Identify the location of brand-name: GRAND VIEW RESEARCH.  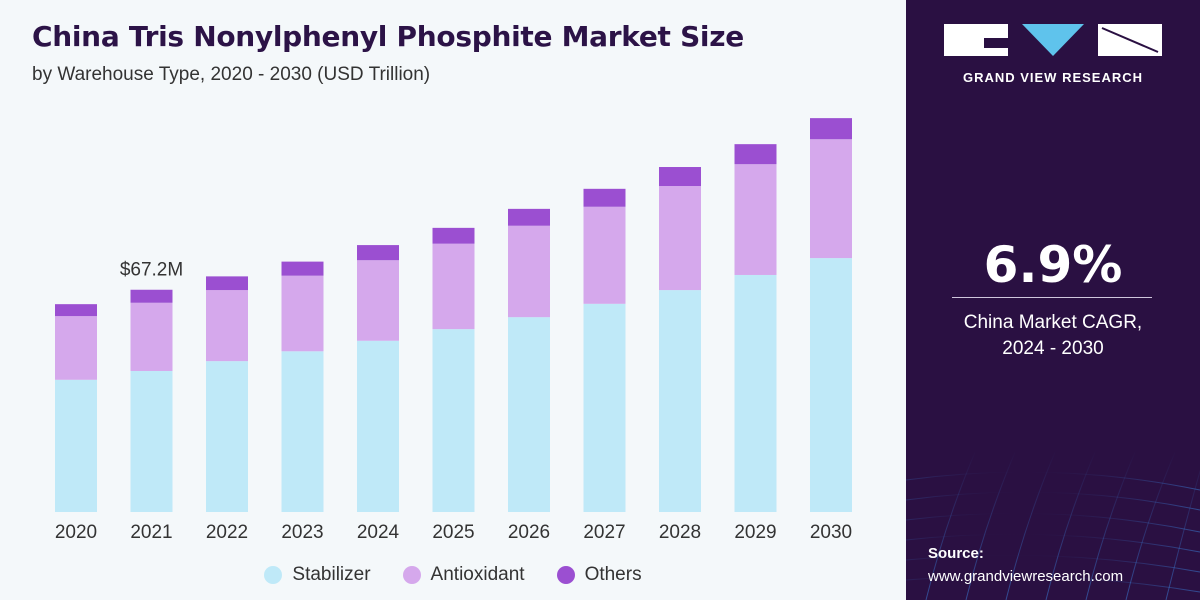
(1053, 77).